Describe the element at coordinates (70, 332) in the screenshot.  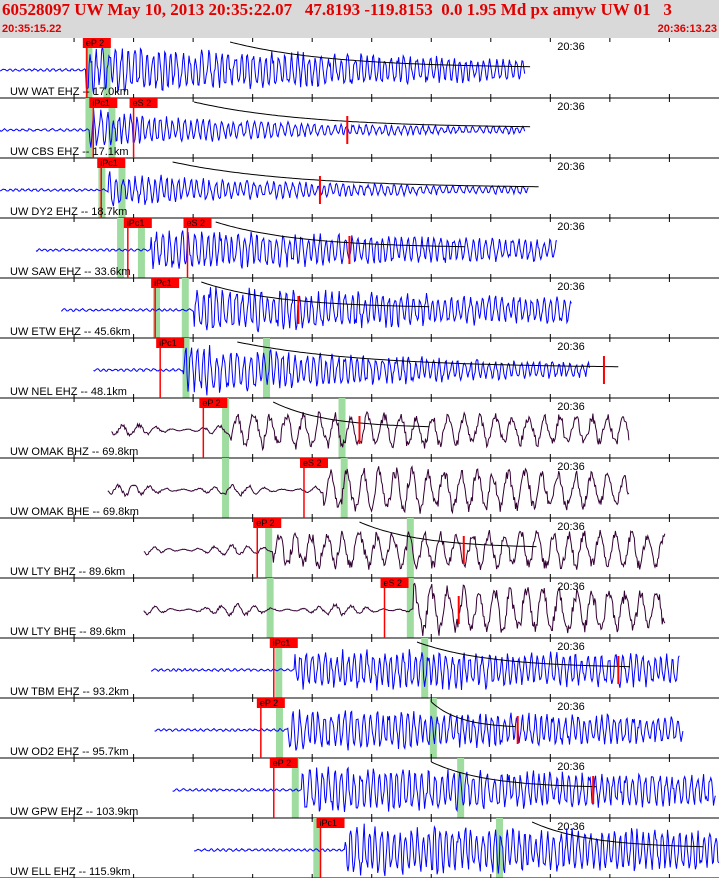
I see `station-label: UW ETW EHZ -- 45.6km` at that location.